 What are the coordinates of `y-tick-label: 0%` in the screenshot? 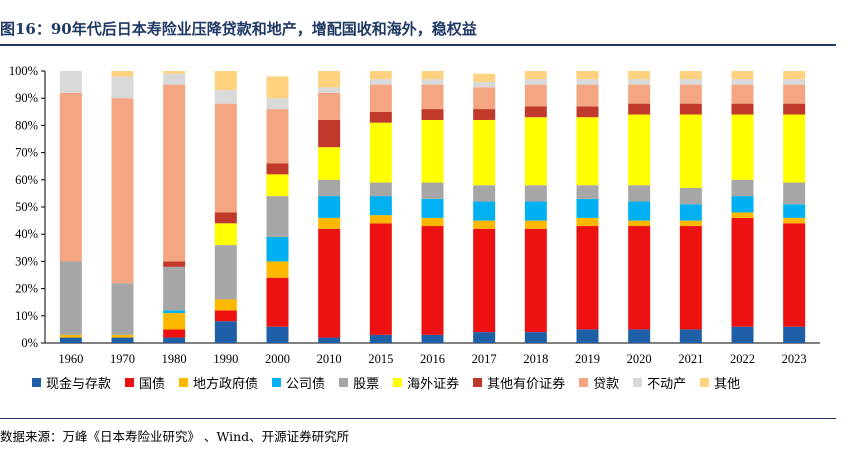 It's located at (29, 343).